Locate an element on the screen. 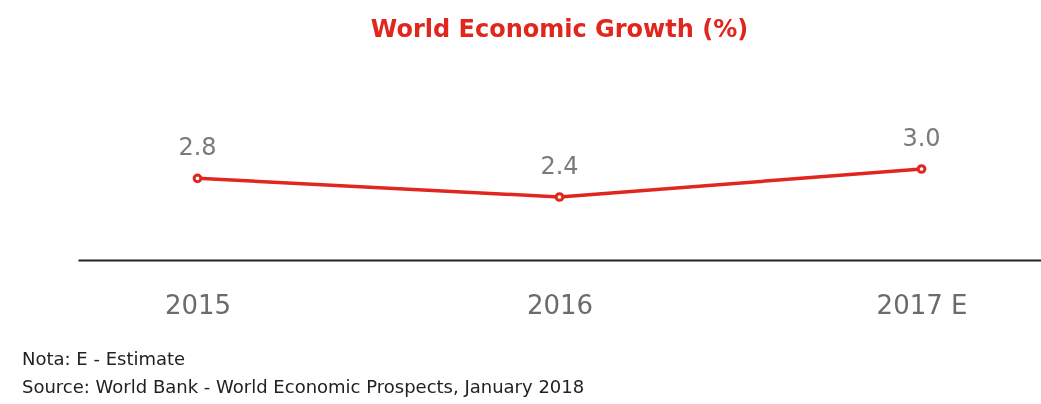  x-tick-label: 2017 E is located at coordinates (922, 304).